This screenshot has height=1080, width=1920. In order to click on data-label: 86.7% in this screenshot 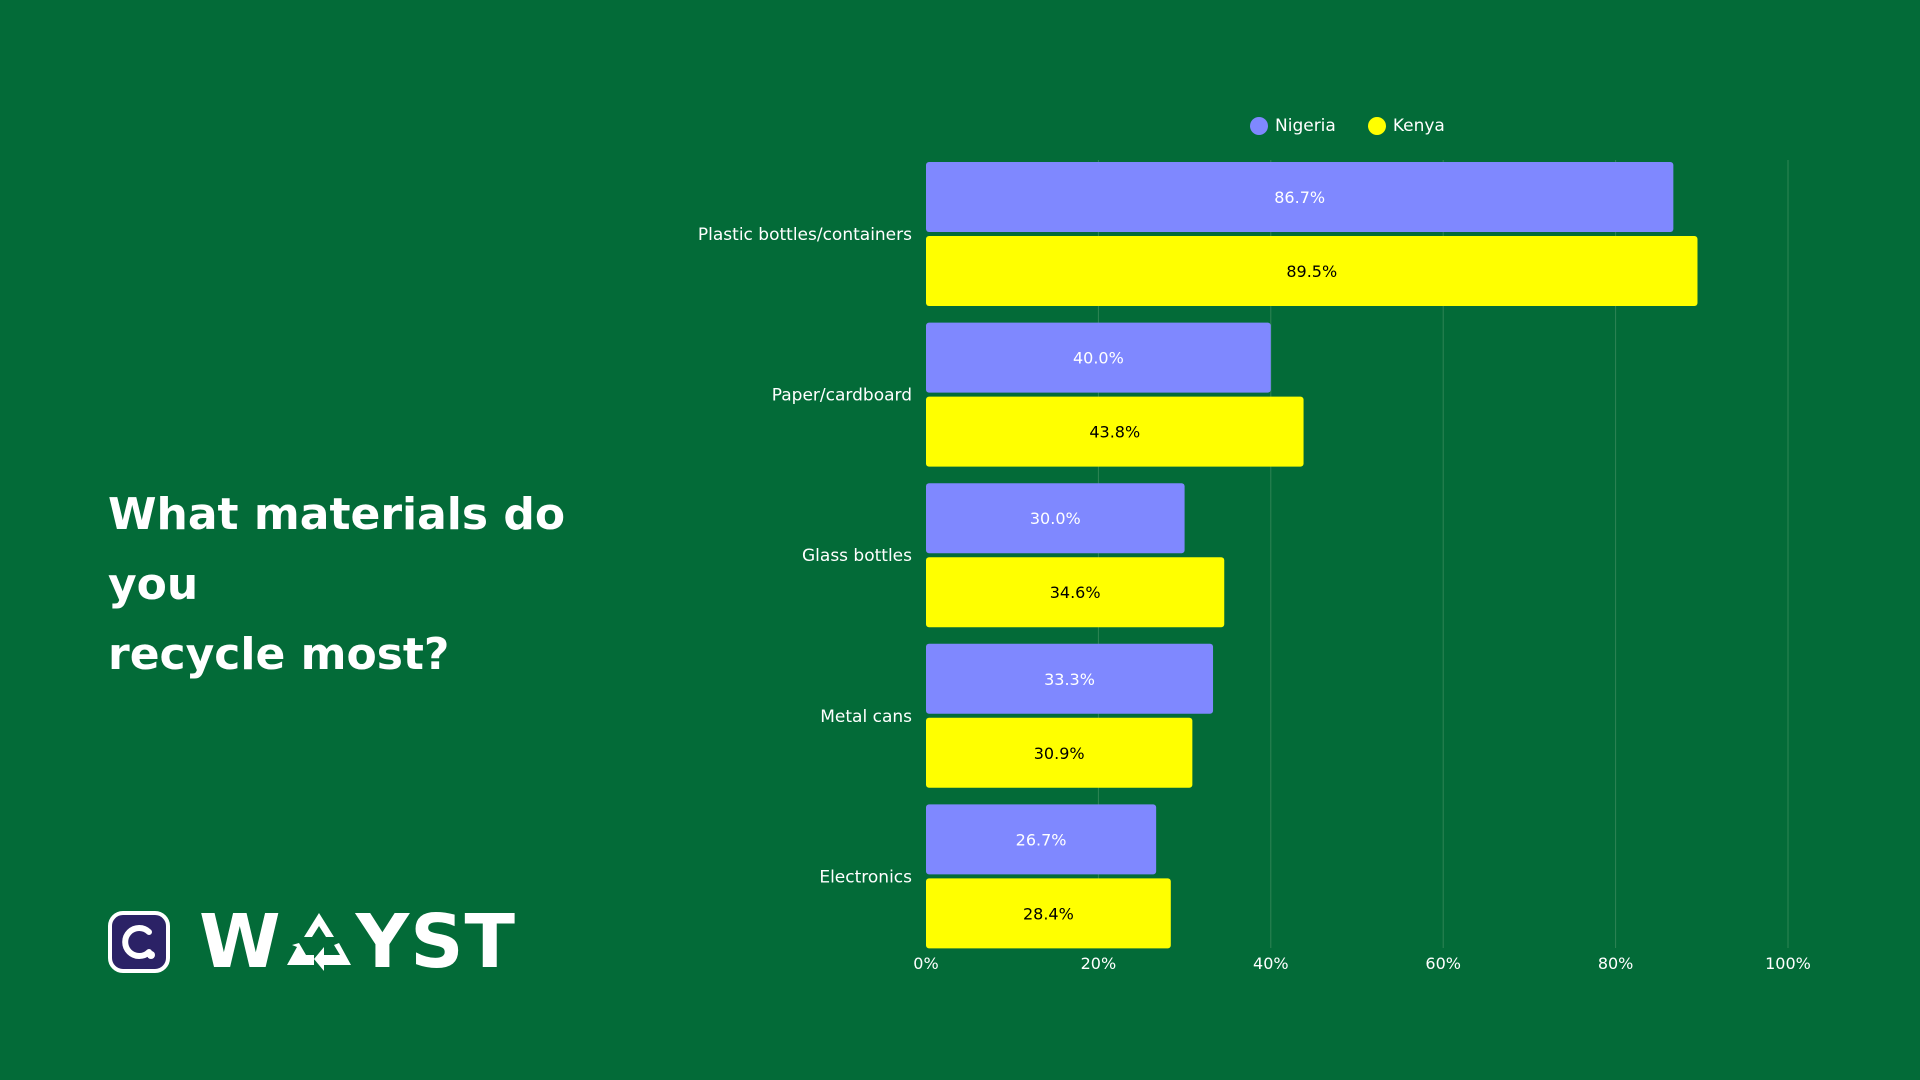, I will do `click(1299, 197)`.